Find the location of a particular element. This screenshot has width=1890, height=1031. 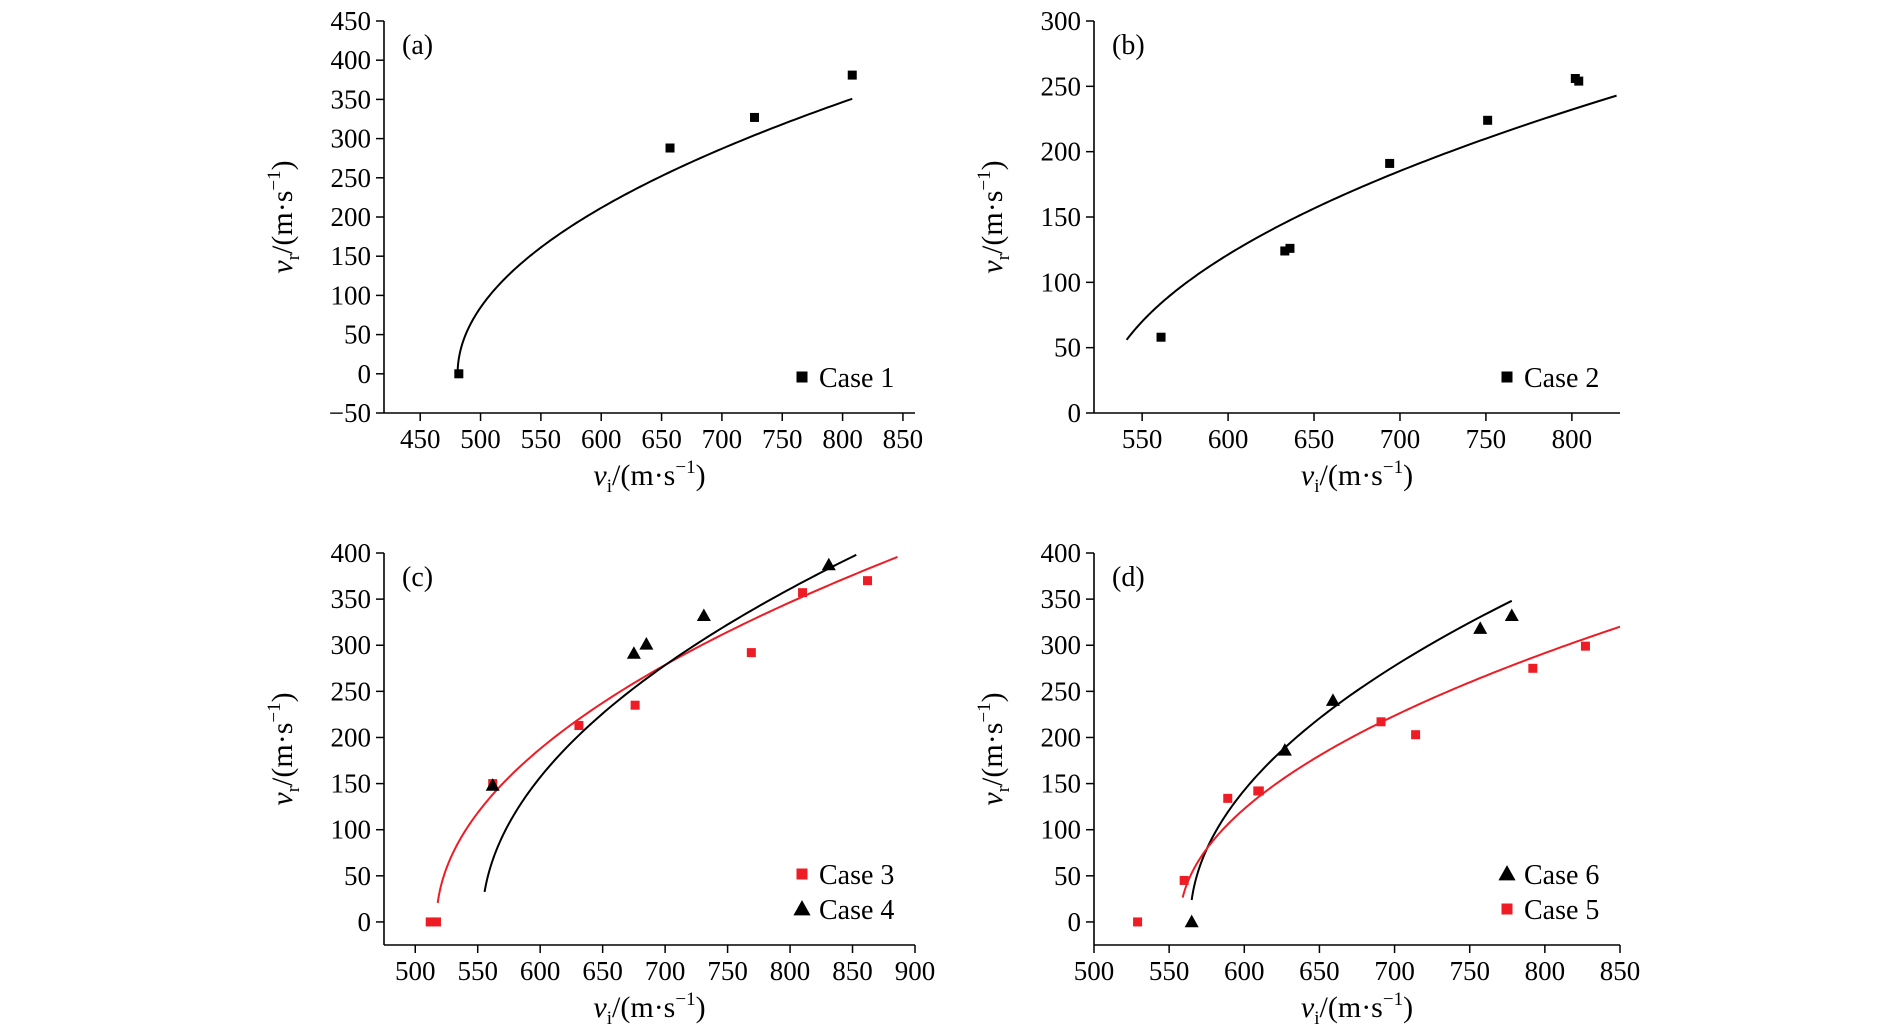

y-tick-label: −50 is located at coordinates (350, 413).